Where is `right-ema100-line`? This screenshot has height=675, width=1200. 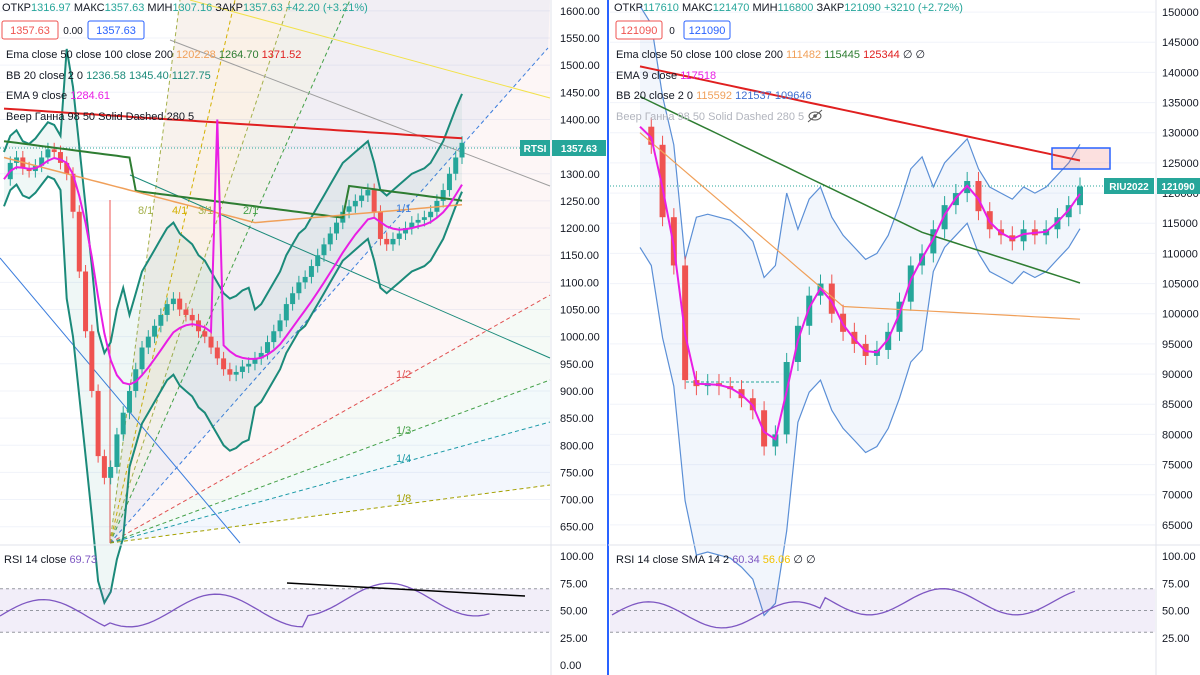 right-ema100-line is located at coordinates (860, 189).